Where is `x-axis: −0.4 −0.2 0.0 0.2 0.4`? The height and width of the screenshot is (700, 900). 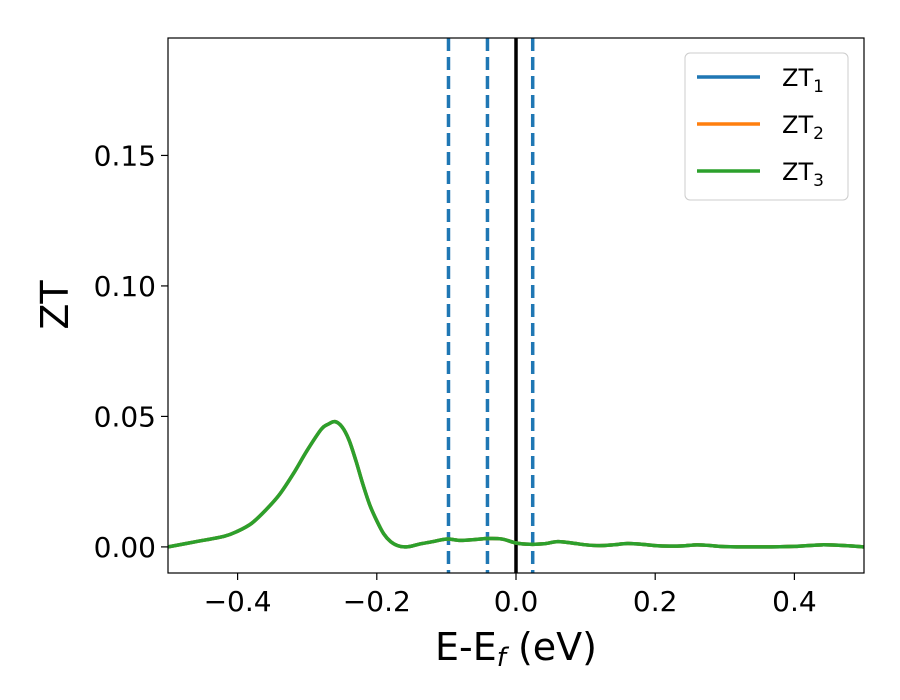
x-axis: −0.4 −0.2 0.0 0.2 0.4 is located at coordinates (510, 595).